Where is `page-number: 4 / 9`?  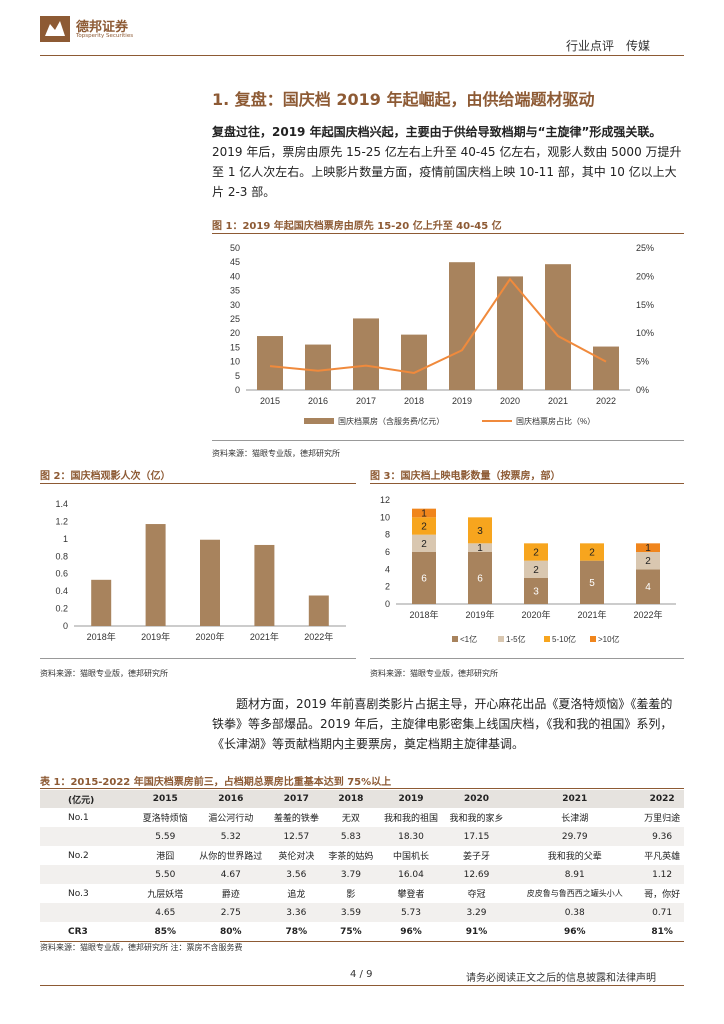 page-number: 4 / 9 is located at coordinates (361, 974).